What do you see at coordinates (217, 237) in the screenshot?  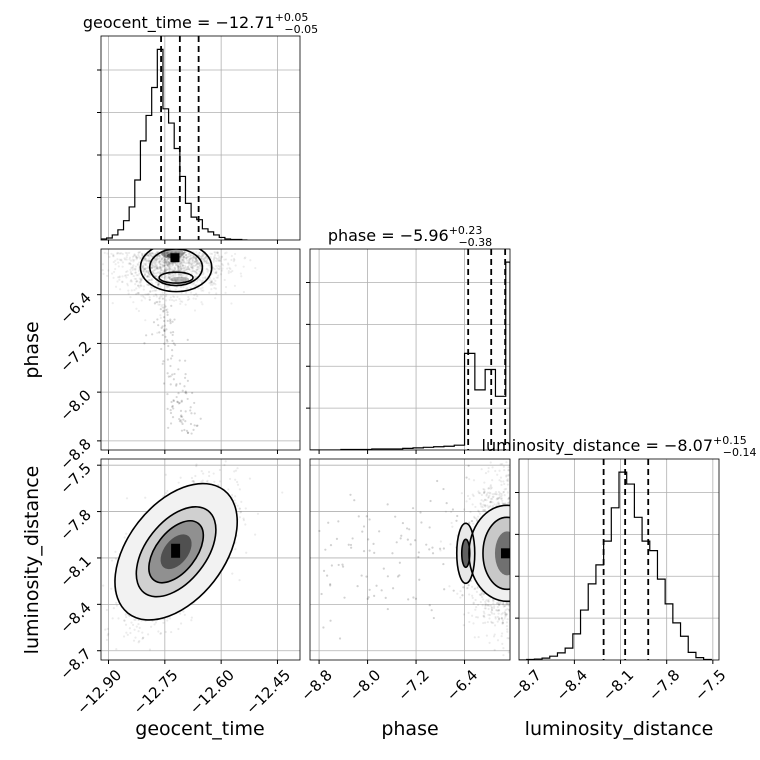 I see `histogram-bin` at bounding box center [217, 237].